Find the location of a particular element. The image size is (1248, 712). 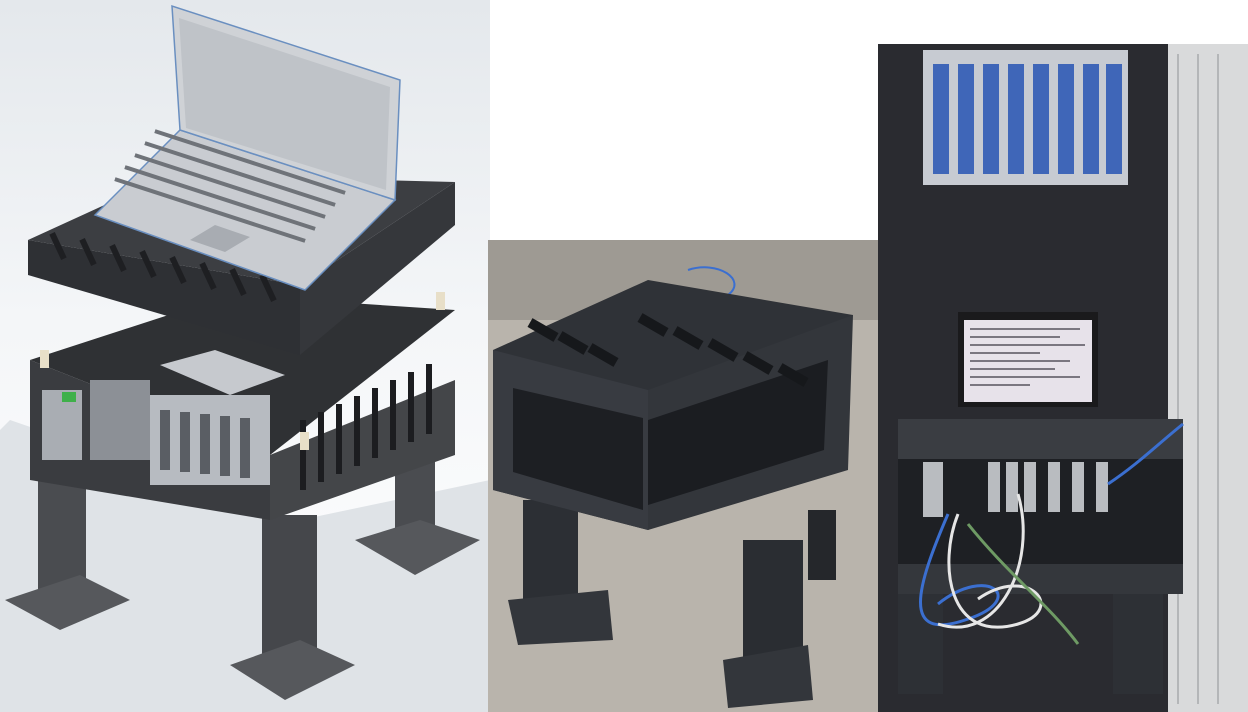

cable-duct is located at coordinates (1208, 378).